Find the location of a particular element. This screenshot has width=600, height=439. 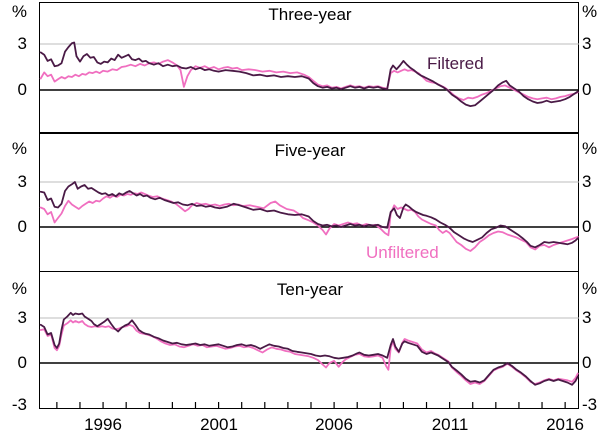

y-axis-percent-left-p3: % is located at coordinates (19, 288).